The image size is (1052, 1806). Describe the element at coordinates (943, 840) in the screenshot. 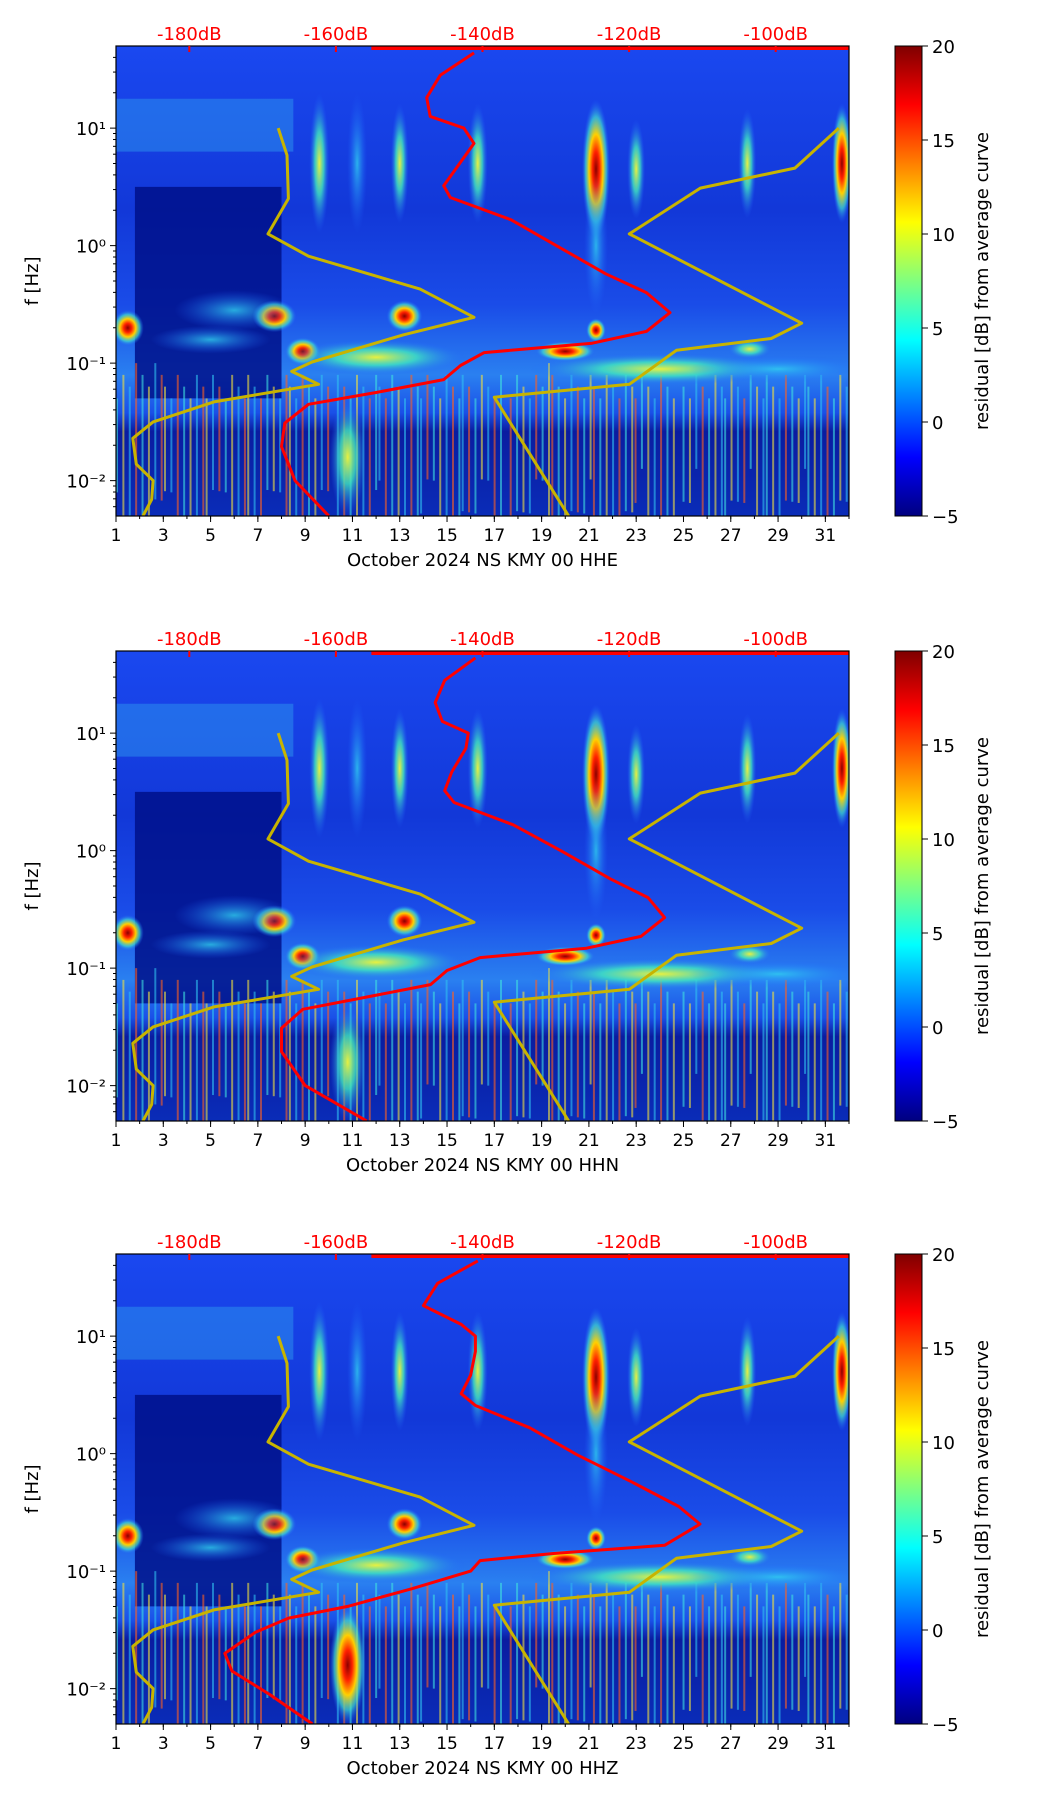

I see `colorbar-tick-label: 10` at that location.